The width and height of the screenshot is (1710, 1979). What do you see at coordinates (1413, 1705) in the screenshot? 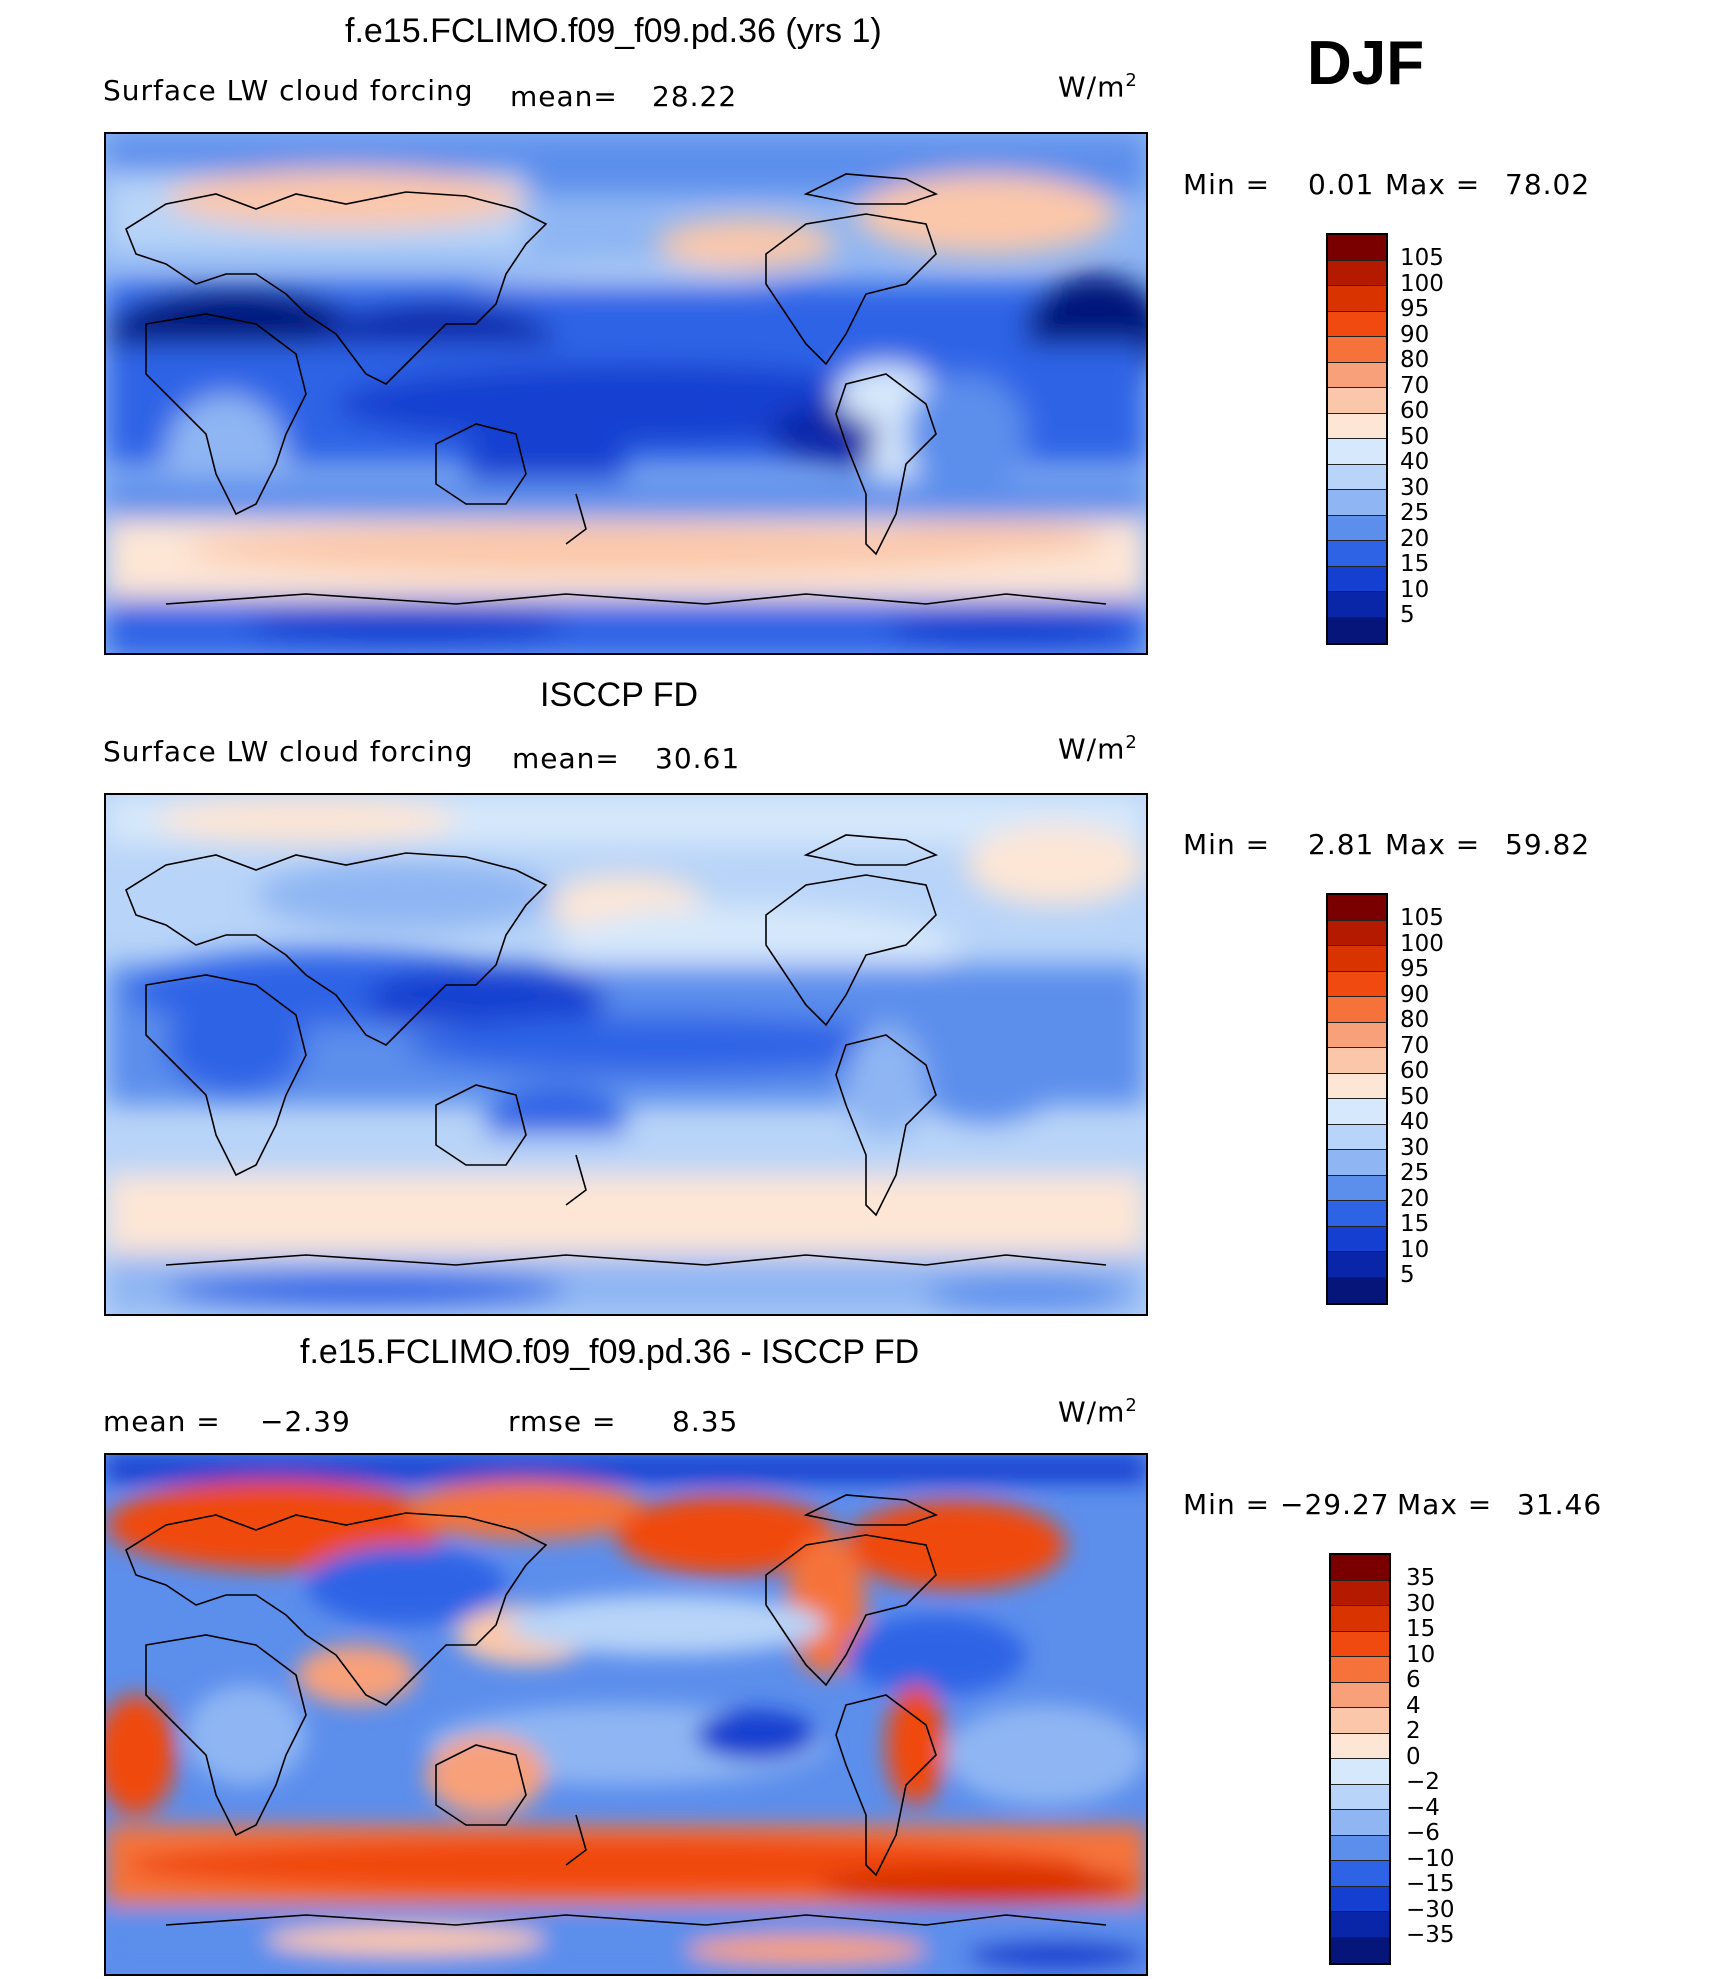
I see `colorbar-label: 4` at bounding box center [1413, 1705].